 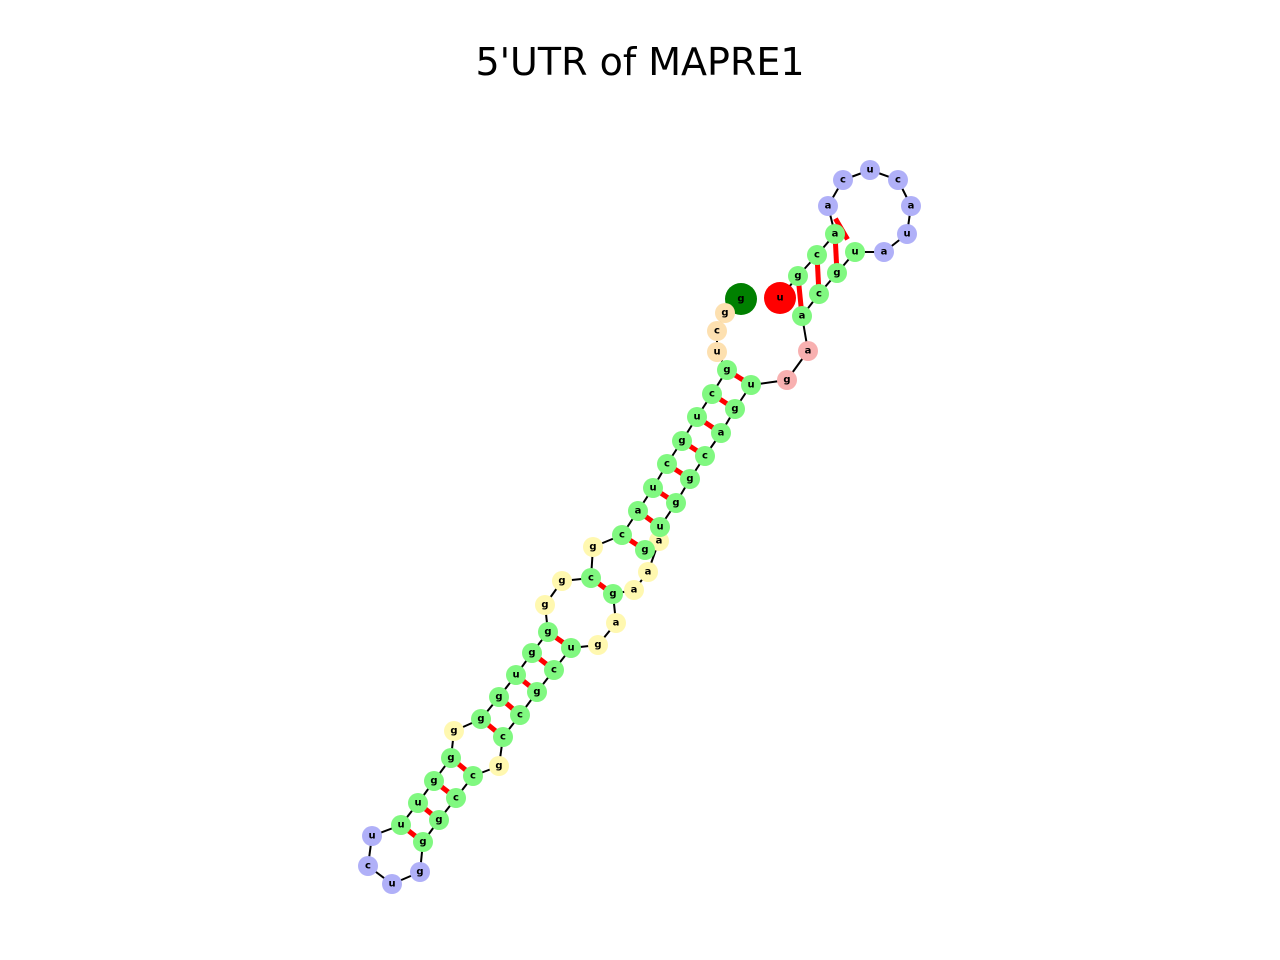 What do you see at coordinates (640, 62) in the screenshot?
I see `diagram-title: 5'UTR of MAPRE1` at bounding box center [640, 62].